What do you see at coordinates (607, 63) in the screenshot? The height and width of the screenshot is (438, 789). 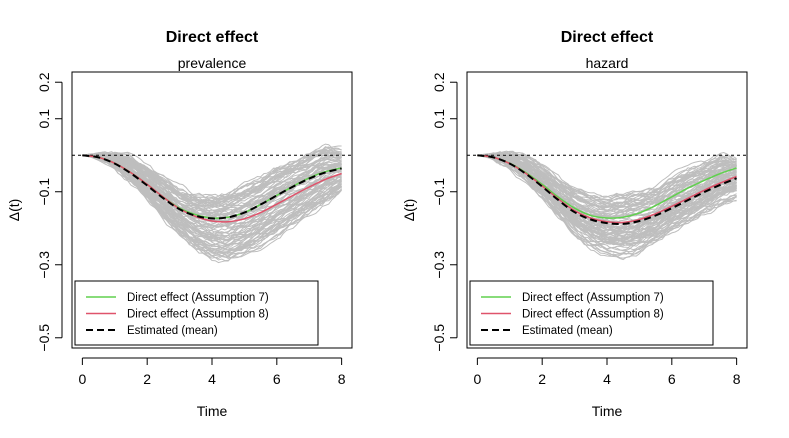 I see `chart-subtitle: hazard` at bounding box center [607, 63].